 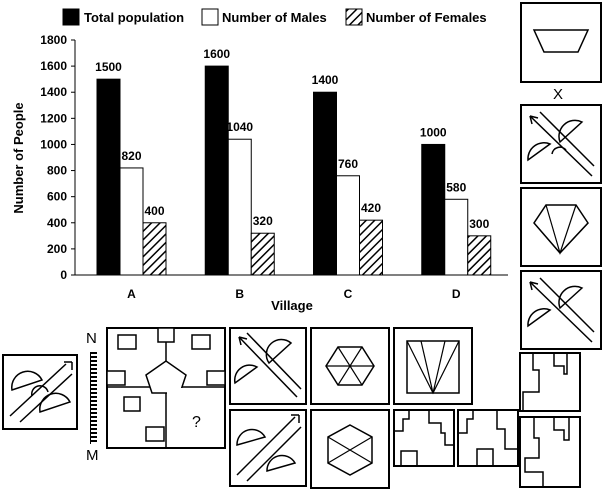 What do you see at coordinates (239, 294) in the screenshot?
I see `x-tick-label: B` at bounding box center [239, 294].